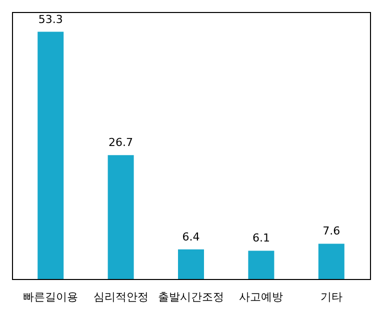 The height and width of the screenshot is (314, 382). I want to click on x-tick-label: 빠른길이용, so click(50, 297).